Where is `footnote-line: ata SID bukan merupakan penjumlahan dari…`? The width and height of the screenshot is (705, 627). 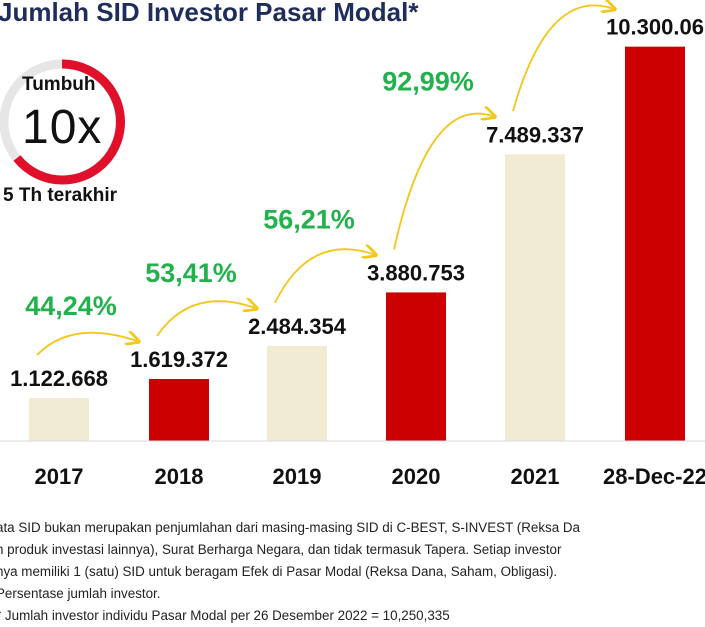
footnote-line: ata SID bukan merupakan penjumlahan dari… is located at coordinates (290, 527).